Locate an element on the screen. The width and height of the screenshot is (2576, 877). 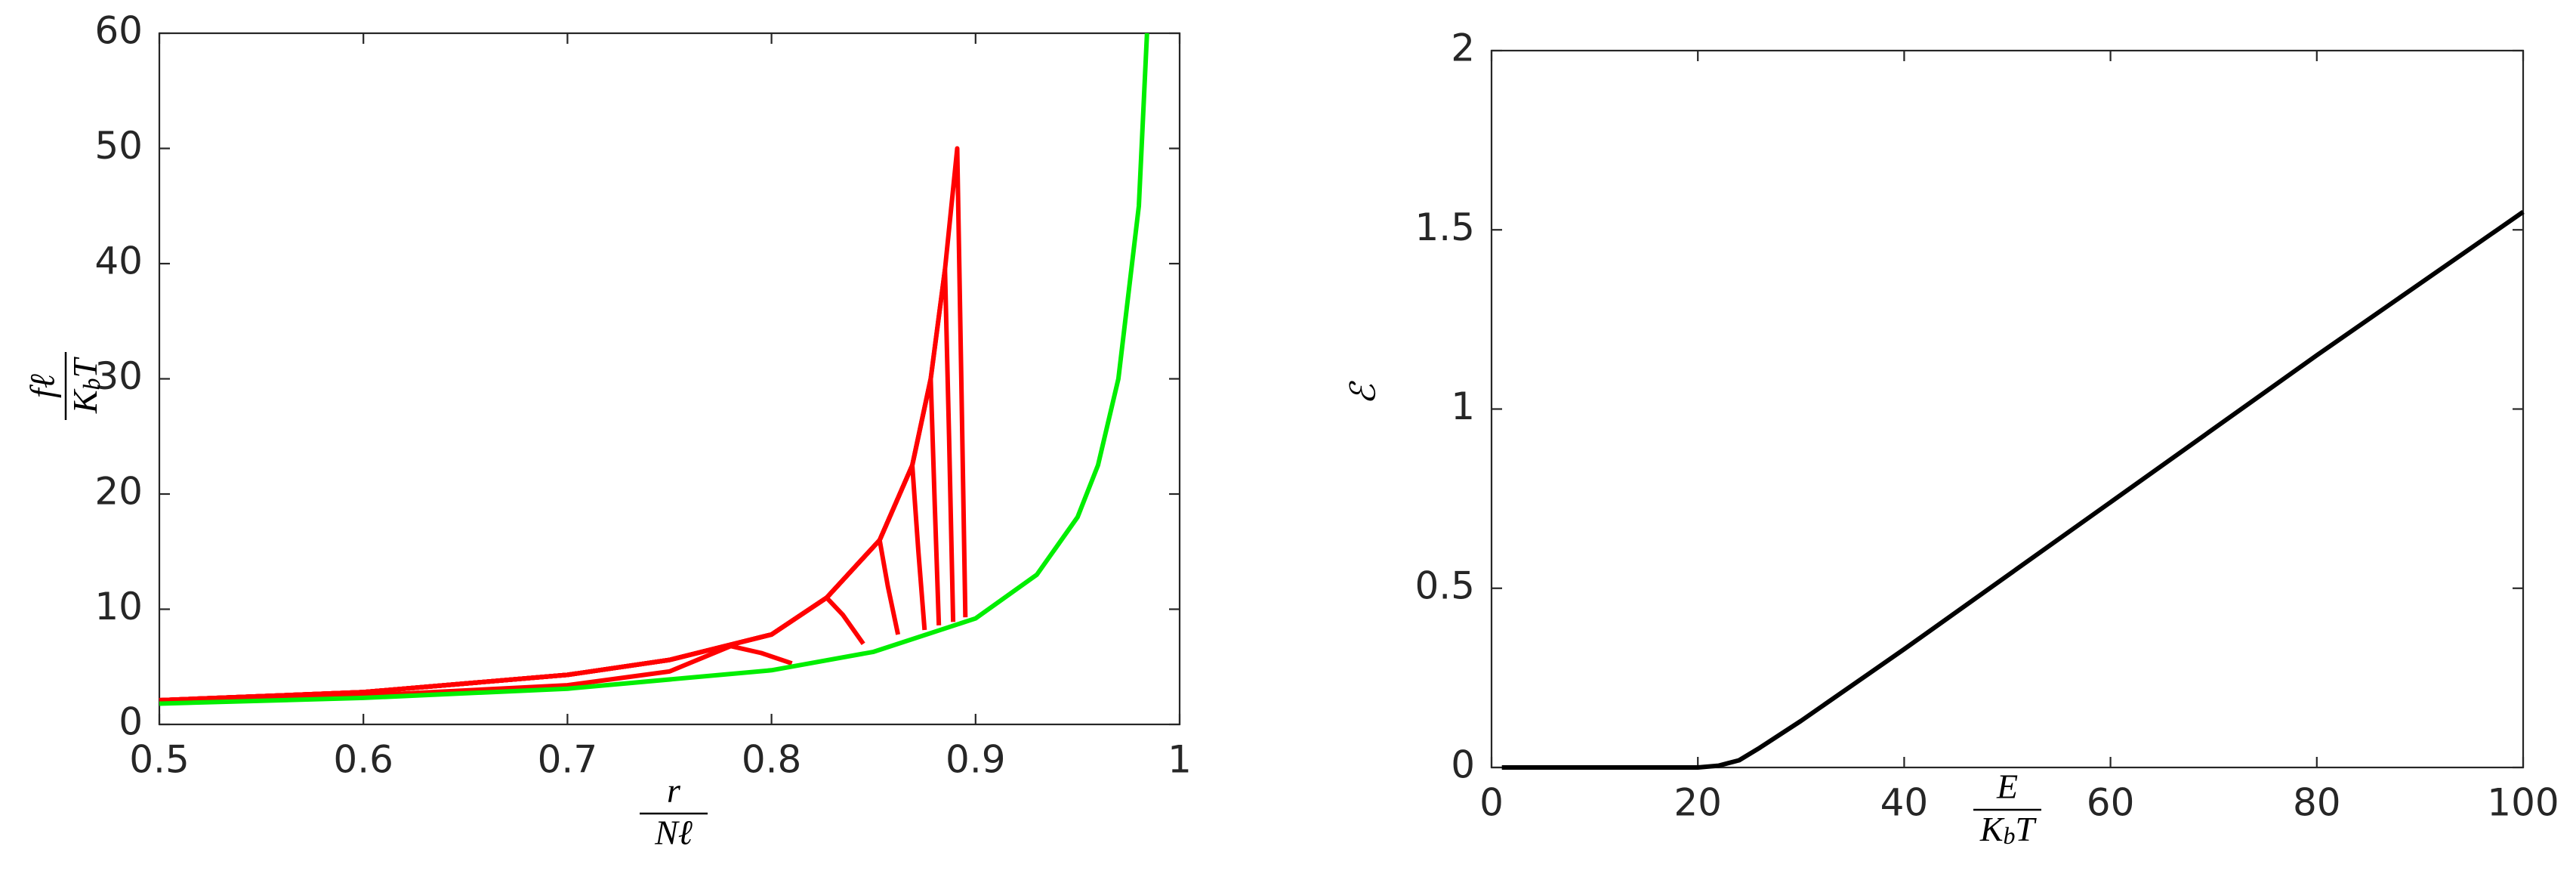
x-tick-label: 40 is located at coordinates (1904, 803).